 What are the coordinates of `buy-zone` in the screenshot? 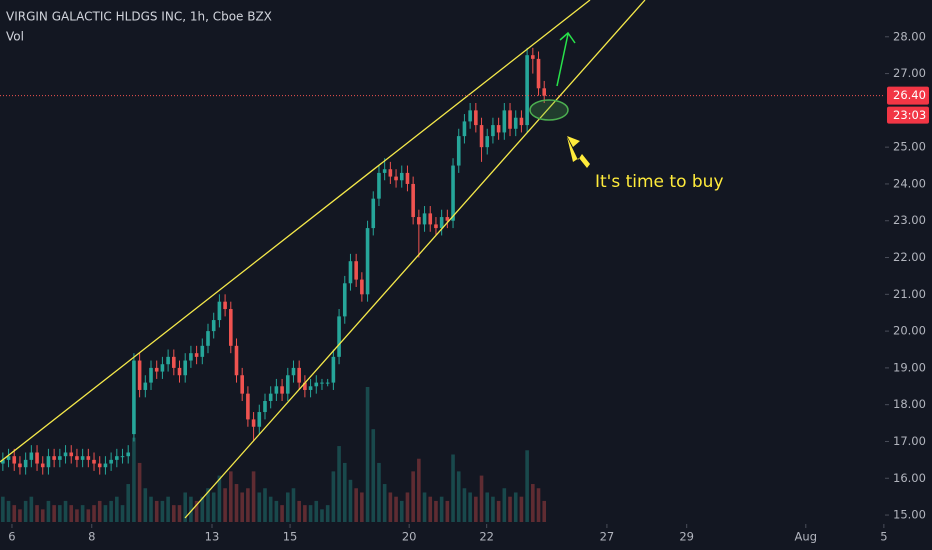 It's located at (549, 110).